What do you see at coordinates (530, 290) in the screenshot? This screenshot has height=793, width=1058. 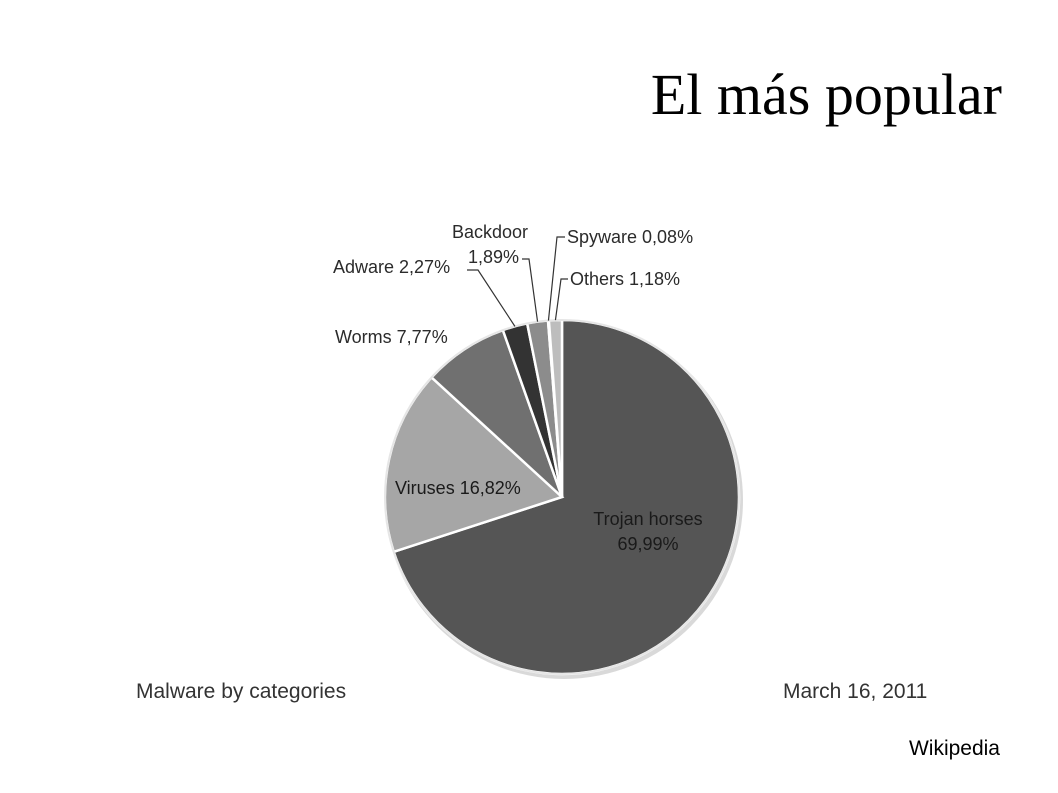 I see `leader-line-backdoor` at bounding box center [530, 290].